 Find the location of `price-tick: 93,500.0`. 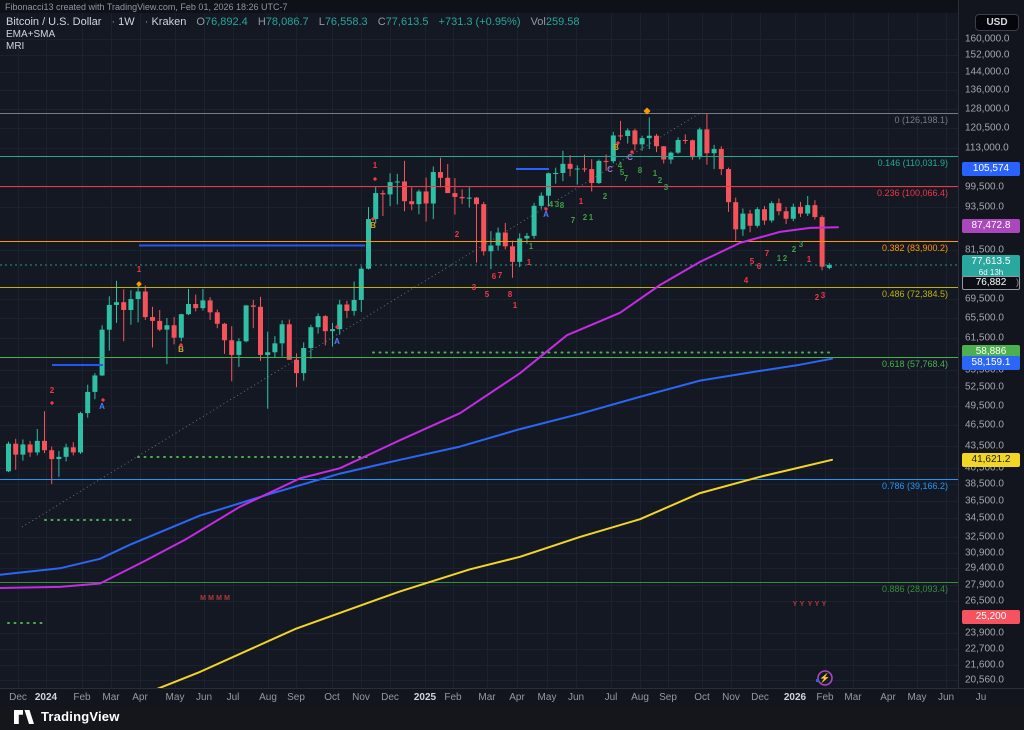

price-tick: 93,500.0 is located at coordinates (984, 207).